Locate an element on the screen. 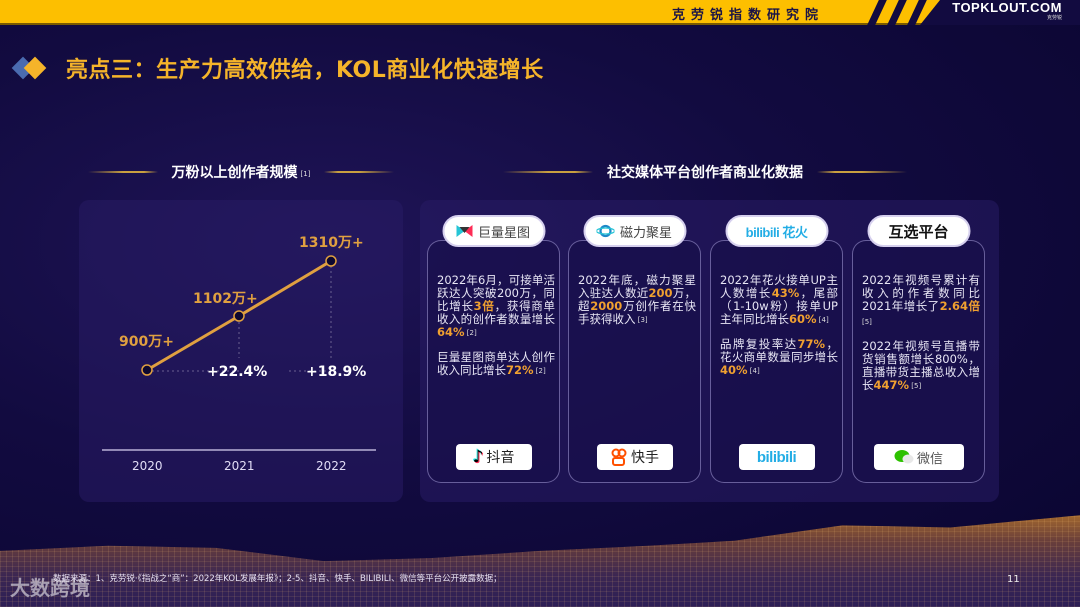 This screenshot has width=1080, height=607. growth-label-2022: +18.9% is located at coordinates (336, 372).